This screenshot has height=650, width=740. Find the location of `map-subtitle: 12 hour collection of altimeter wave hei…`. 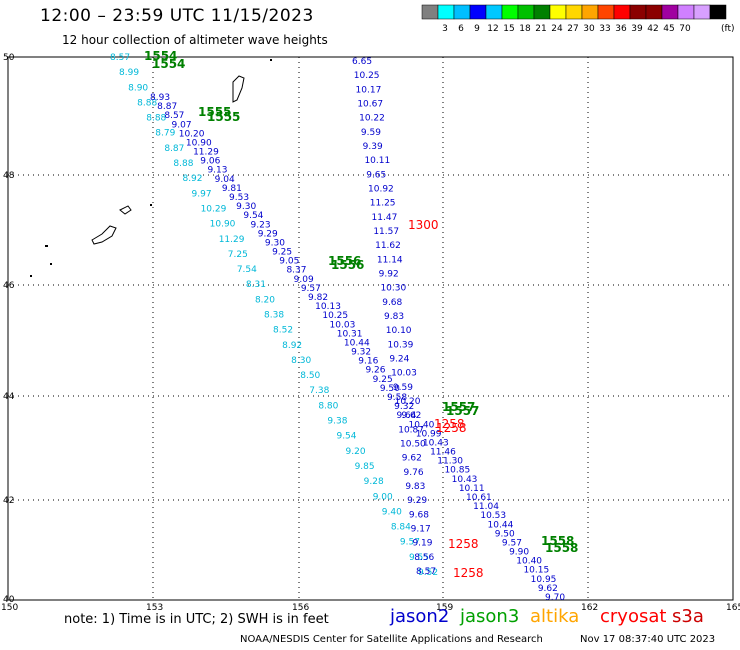

map-subtitle: 12 hour collection of altimeter wave hei… is located at coordinates (195, 40).